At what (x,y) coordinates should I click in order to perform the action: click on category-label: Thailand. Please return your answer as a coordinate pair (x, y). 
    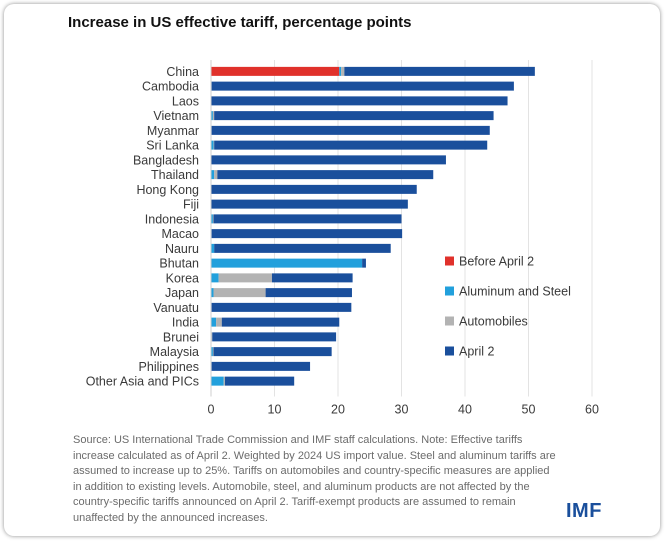
    Looking at the image, I should click on (175, 175).